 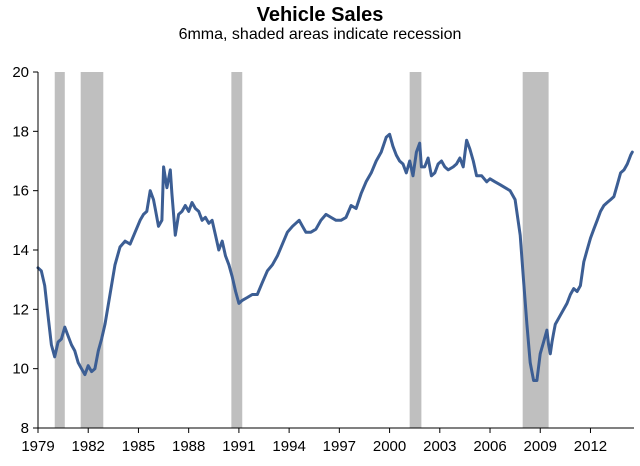 What do you see at coordinates (439, 446) in the screenshot?
I see `x-tick-label: 2003` at bounding box center [439, 446].